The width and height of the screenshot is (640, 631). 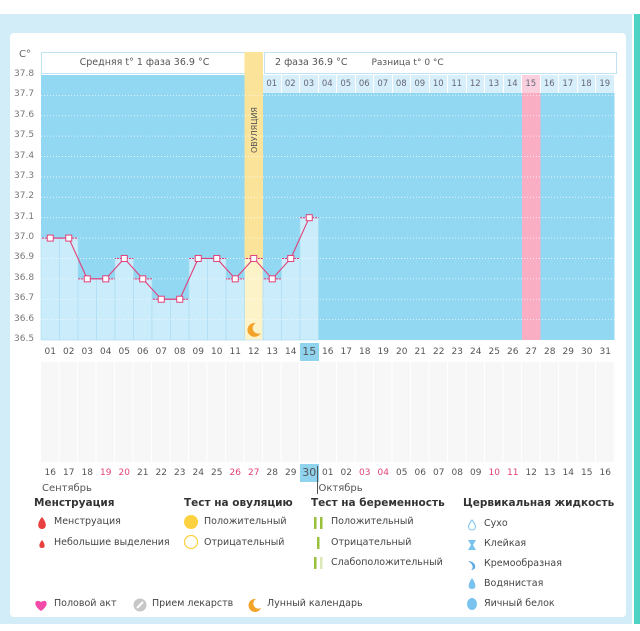 What do you see at coordinates (365, 473) in the screenshot?
I see `calendar-date: 03` at bounding box center [365, 473].